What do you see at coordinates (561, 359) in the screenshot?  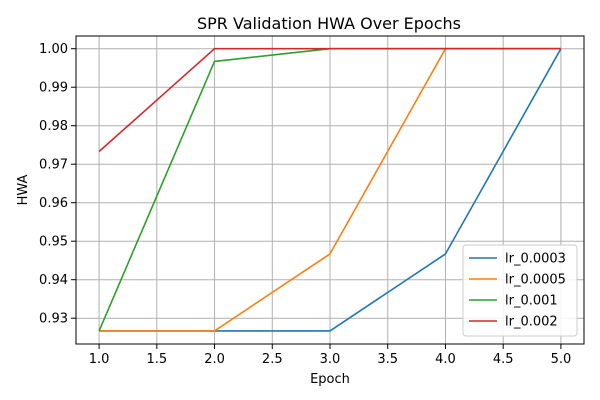 I see `x-tick-label: 5.0` at bounding box center [561, 359].